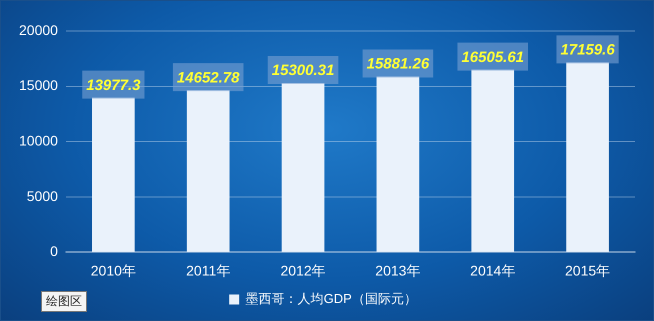 Image resolution: width=654 pixels, height=321 pixels. I want to click on x-tick-label: 2011年, so click(208, 270).